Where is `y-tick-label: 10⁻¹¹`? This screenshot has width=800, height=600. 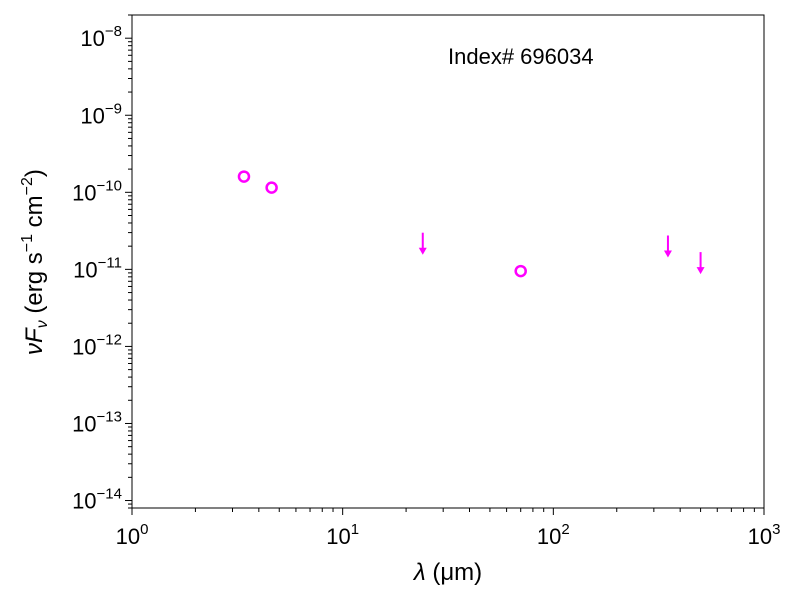
y-tick-label: 10⁻¹¹ is located at coordinates (97, 268).